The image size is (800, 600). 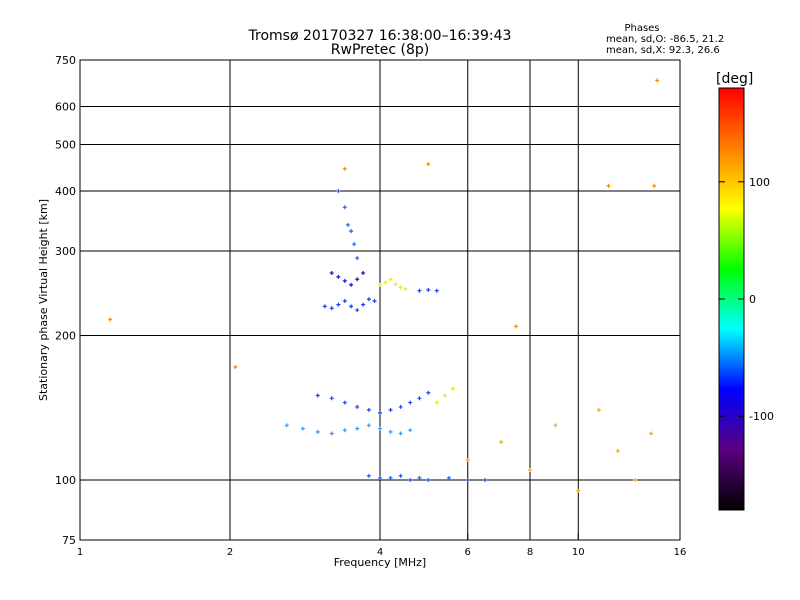 I want to click on x-tick-label: 1, so click(x=80, y=552).